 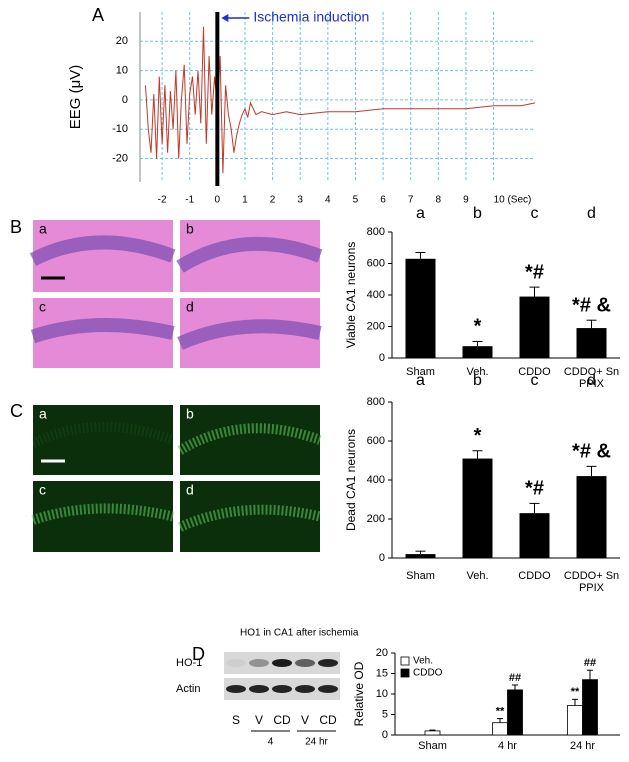 What do you see at coordinates (351, 295) in the screenshot?
I see `y-axis-label: Viable CA1 neurons` at bounding box center [351, 295].